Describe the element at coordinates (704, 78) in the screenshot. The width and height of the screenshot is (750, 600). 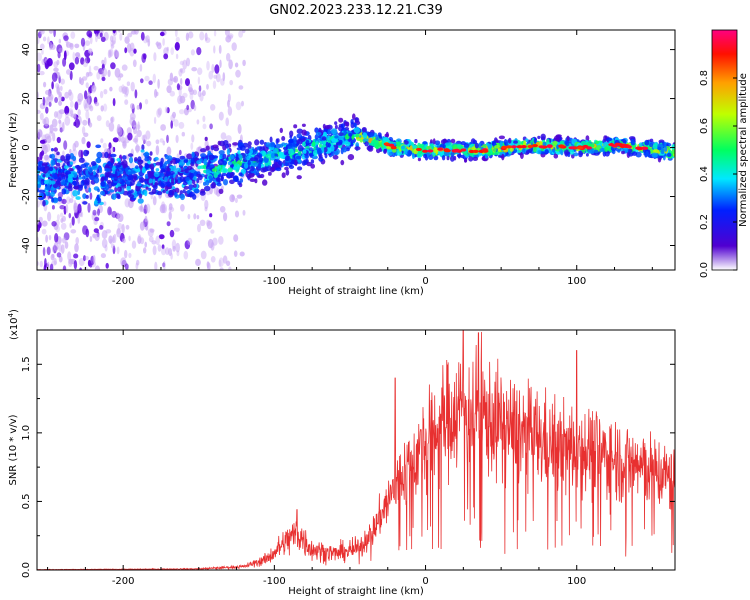
I see `colorbar-tick-label: 0.8` at that location.